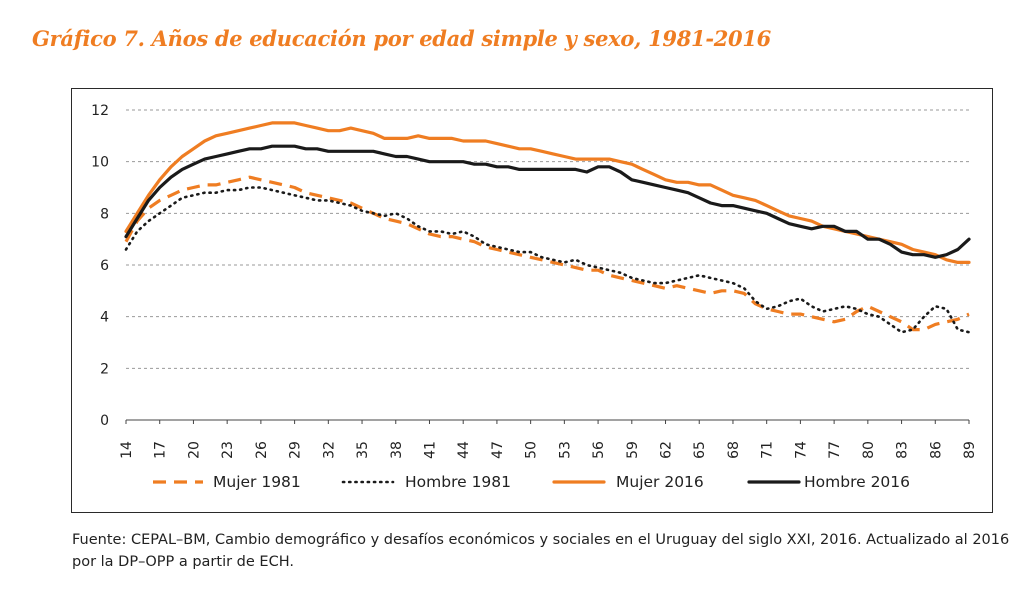  What do you see at coordinates (363, 450) in the screenshot?
I see `x-tick-label: 35` at bounding box center [363, 450].